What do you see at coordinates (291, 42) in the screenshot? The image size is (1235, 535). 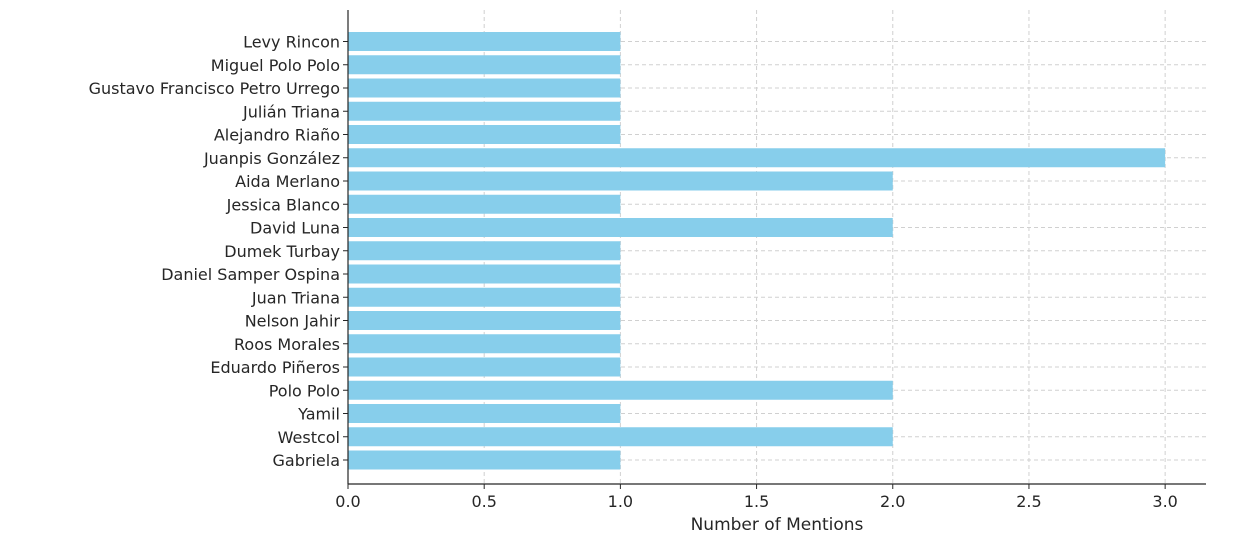 I see `y-tick-label: Levy Rincon` at bounding box center [291, 42].